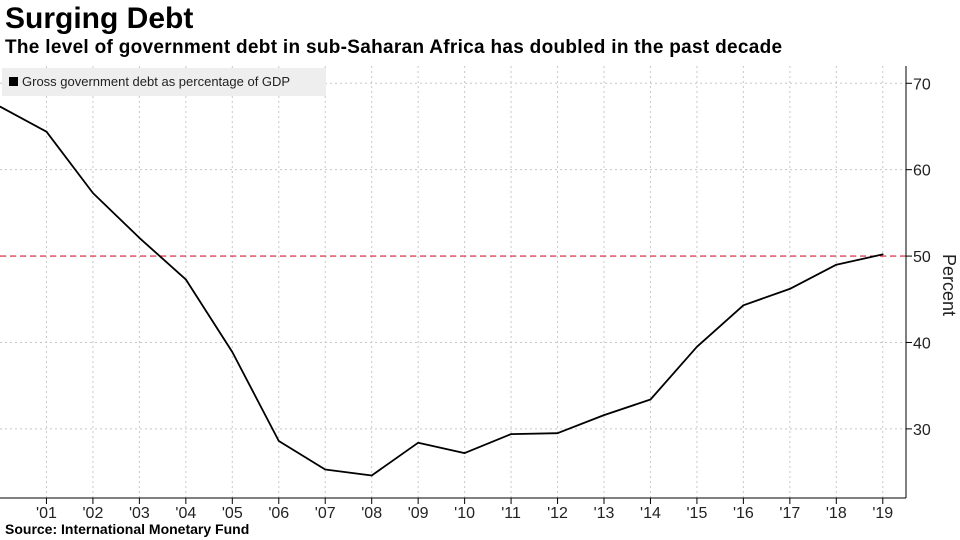 Image resolution: width=960 pixels, height=540 pixels. What do you see at coordinates (922, 343) in the screenshot?
I see `y-tick-label: 40` at bounding box center [922, 343].